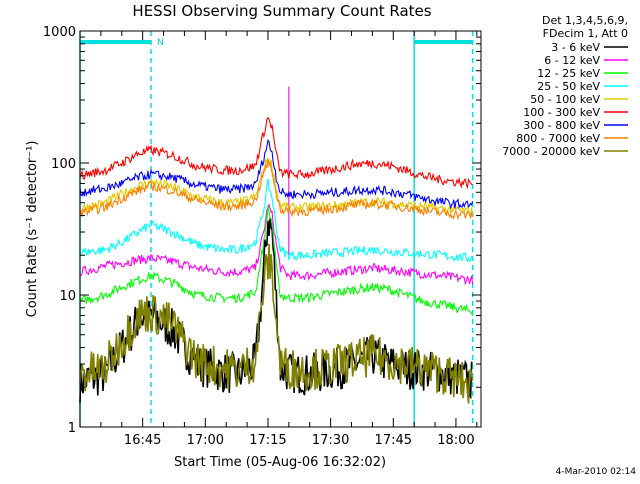 The image size is (640, 484). I want to click on x-tick-label: 17:30, so click(330, 440).